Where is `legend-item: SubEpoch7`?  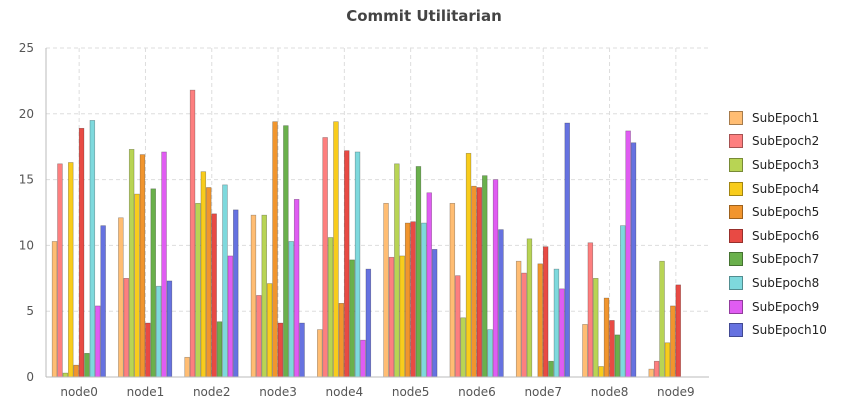
legend-item: SubEpoch7 is located at coordinates (778, 260).